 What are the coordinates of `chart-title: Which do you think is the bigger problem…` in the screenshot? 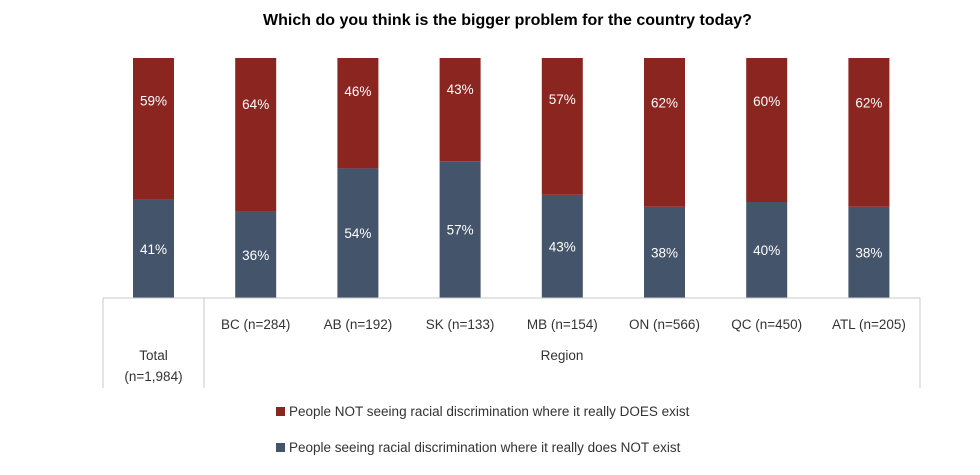 It's located at (507, 20).